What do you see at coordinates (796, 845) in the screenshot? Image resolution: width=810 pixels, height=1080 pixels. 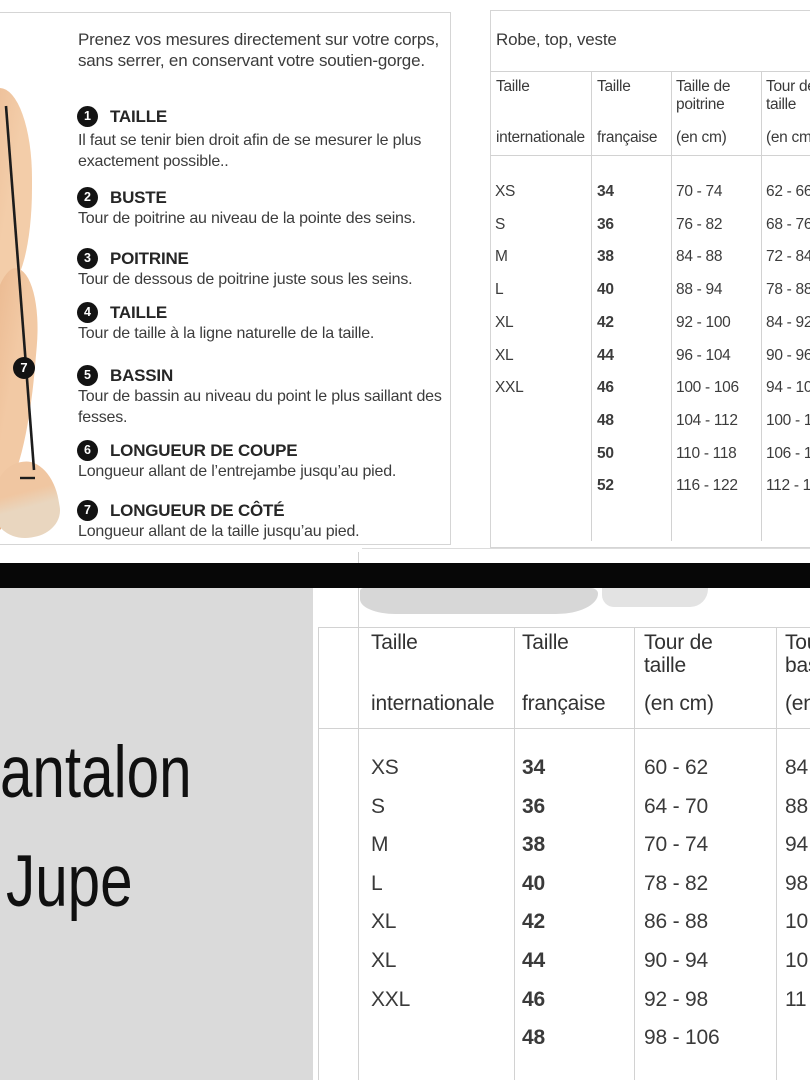 I see `table-cell: 94` at bounding box center [796, 845].